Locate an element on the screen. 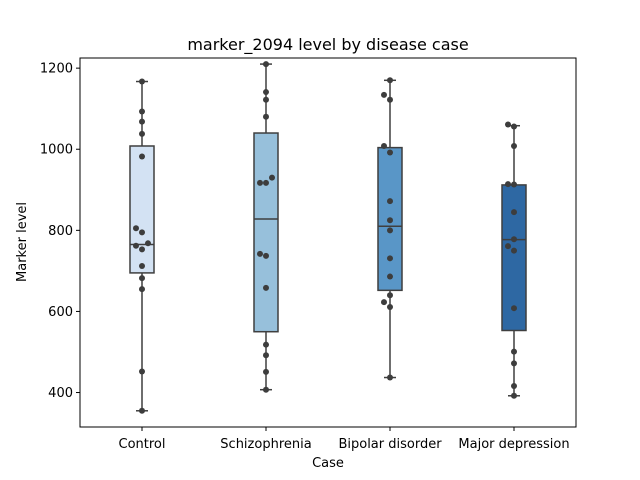 The height and width of the screenshot is (480, 640). y-tick-label: 600 is located at coordinates (60, 312).